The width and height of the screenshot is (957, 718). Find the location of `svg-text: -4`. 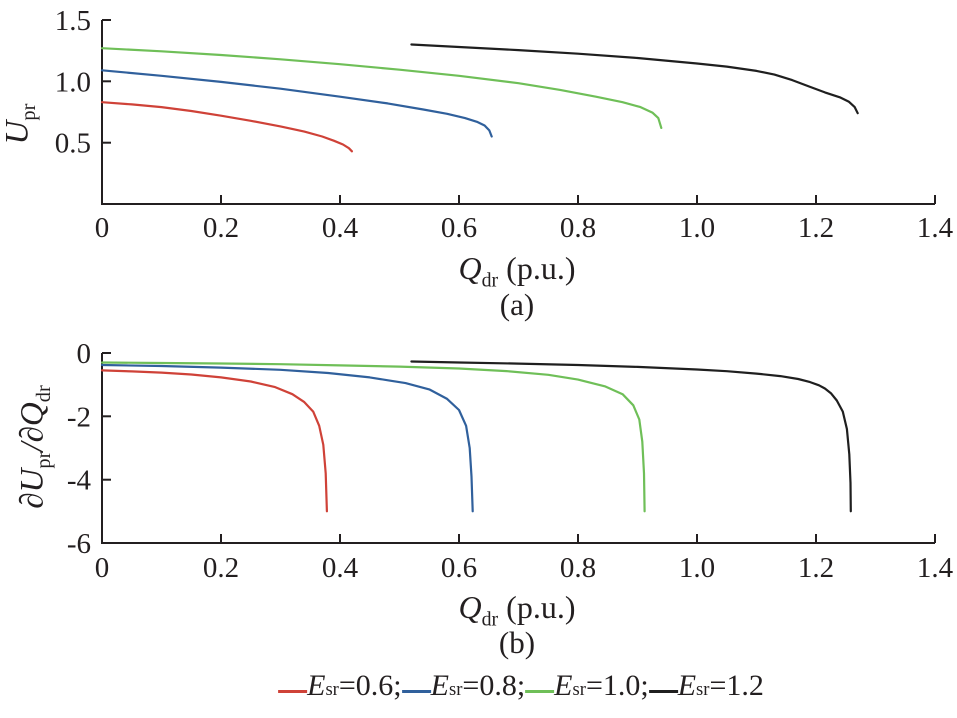

svg-text: -4 is located at coordinates (79, 481).